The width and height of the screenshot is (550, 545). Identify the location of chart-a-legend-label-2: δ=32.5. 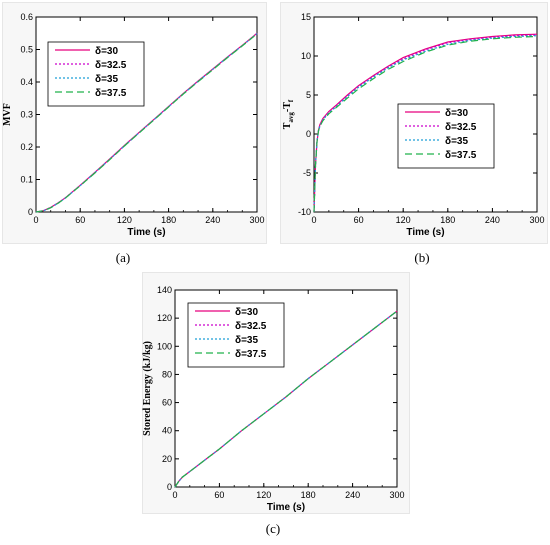
(111, 65).